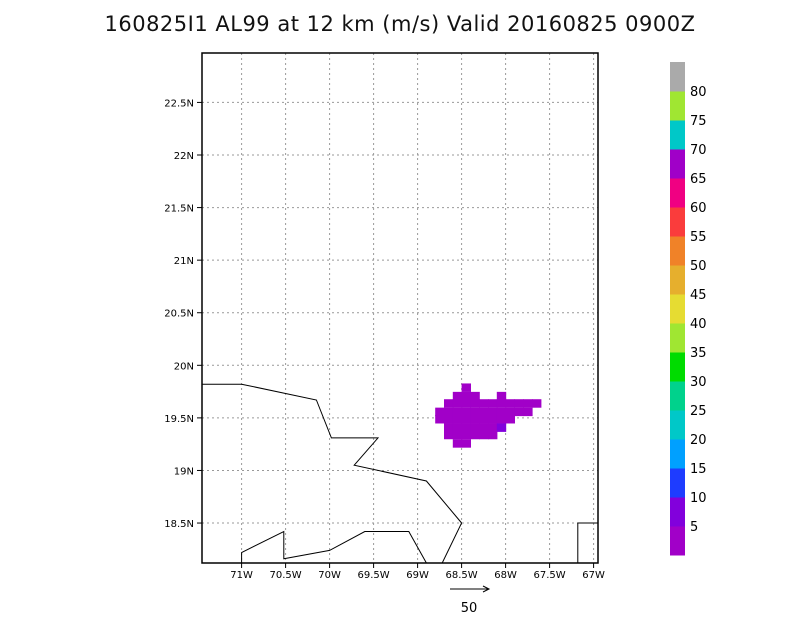 The height and width of the screenshot is (618, 800). Describe the element at coordinates (184, 366) in the screenshot. I see `y-tick-label: 20N` at that location.